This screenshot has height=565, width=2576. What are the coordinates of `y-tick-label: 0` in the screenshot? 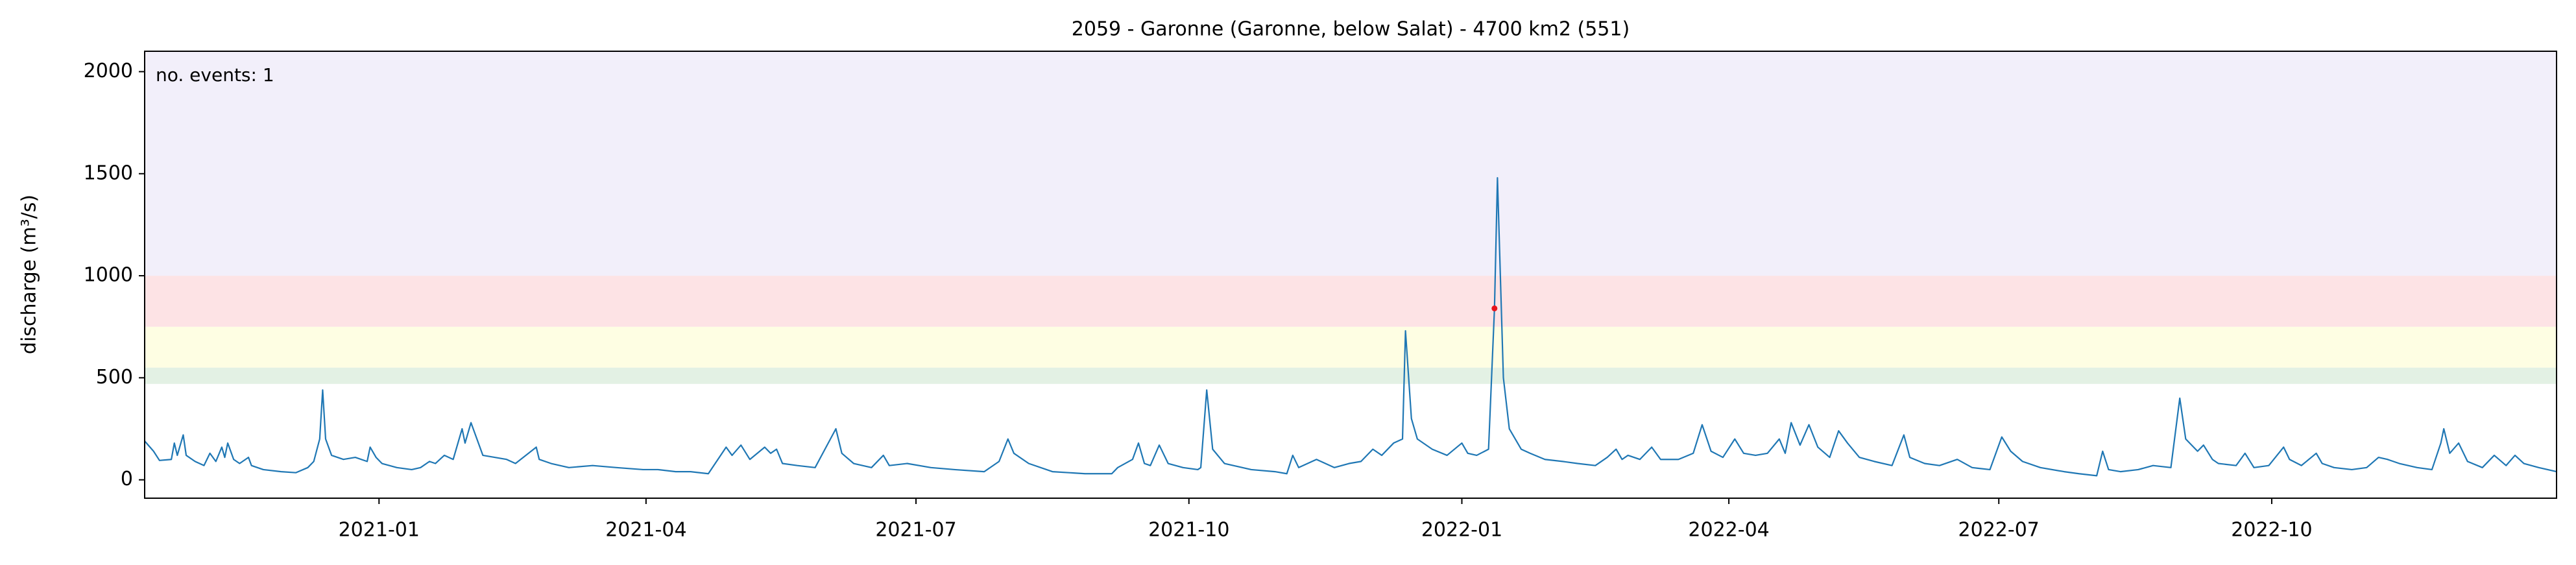 It's located at (127, 479).